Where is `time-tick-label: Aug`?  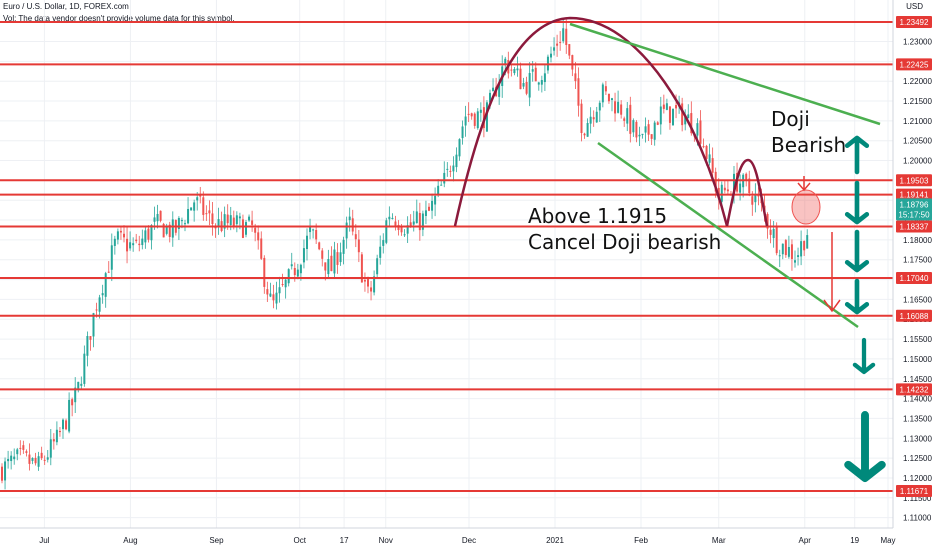 time-tick-label: Aug is located at coordinates (130, 540).